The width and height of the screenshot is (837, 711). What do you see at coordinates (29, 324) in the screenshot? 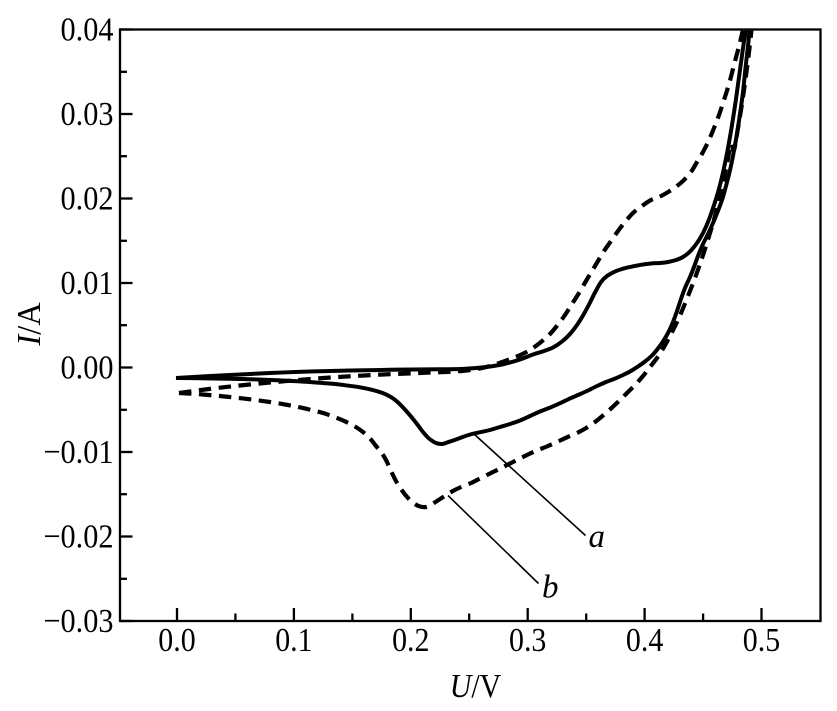
I see `svg-text: I/A` at bounding box center [29, 324].